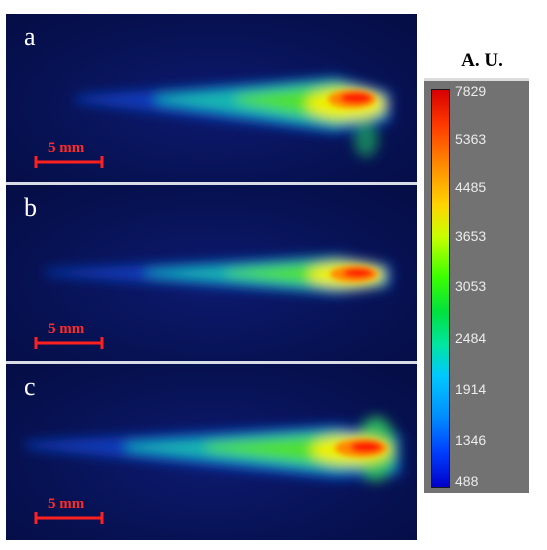  What do you see at coordinates (471, 139) in the screenshot?
I see `colorbar-tick: 5363` at bounding box center [471, 139].